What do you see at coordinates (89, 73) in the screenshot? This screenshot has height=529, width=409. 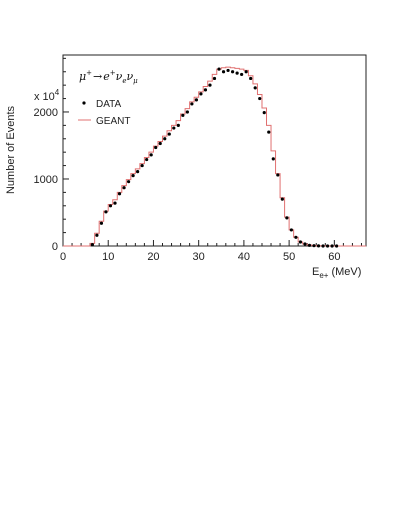 I see `annot-mu-sup: +` at bounding box center [89, 73].